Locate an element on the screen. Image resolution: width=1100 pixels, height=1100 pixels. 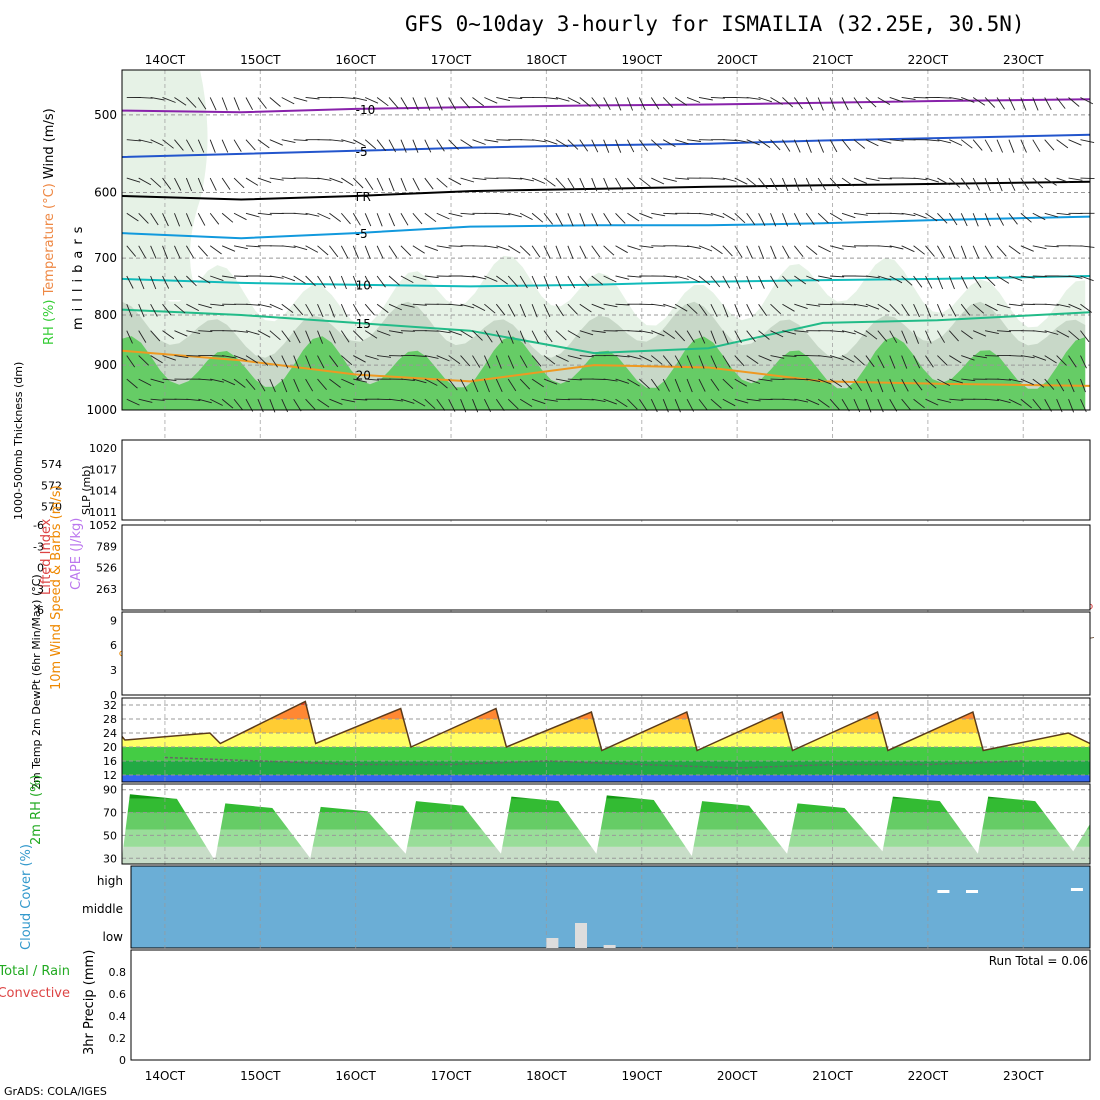
thickness-tick: 574 is located at coordinates (51, 464).